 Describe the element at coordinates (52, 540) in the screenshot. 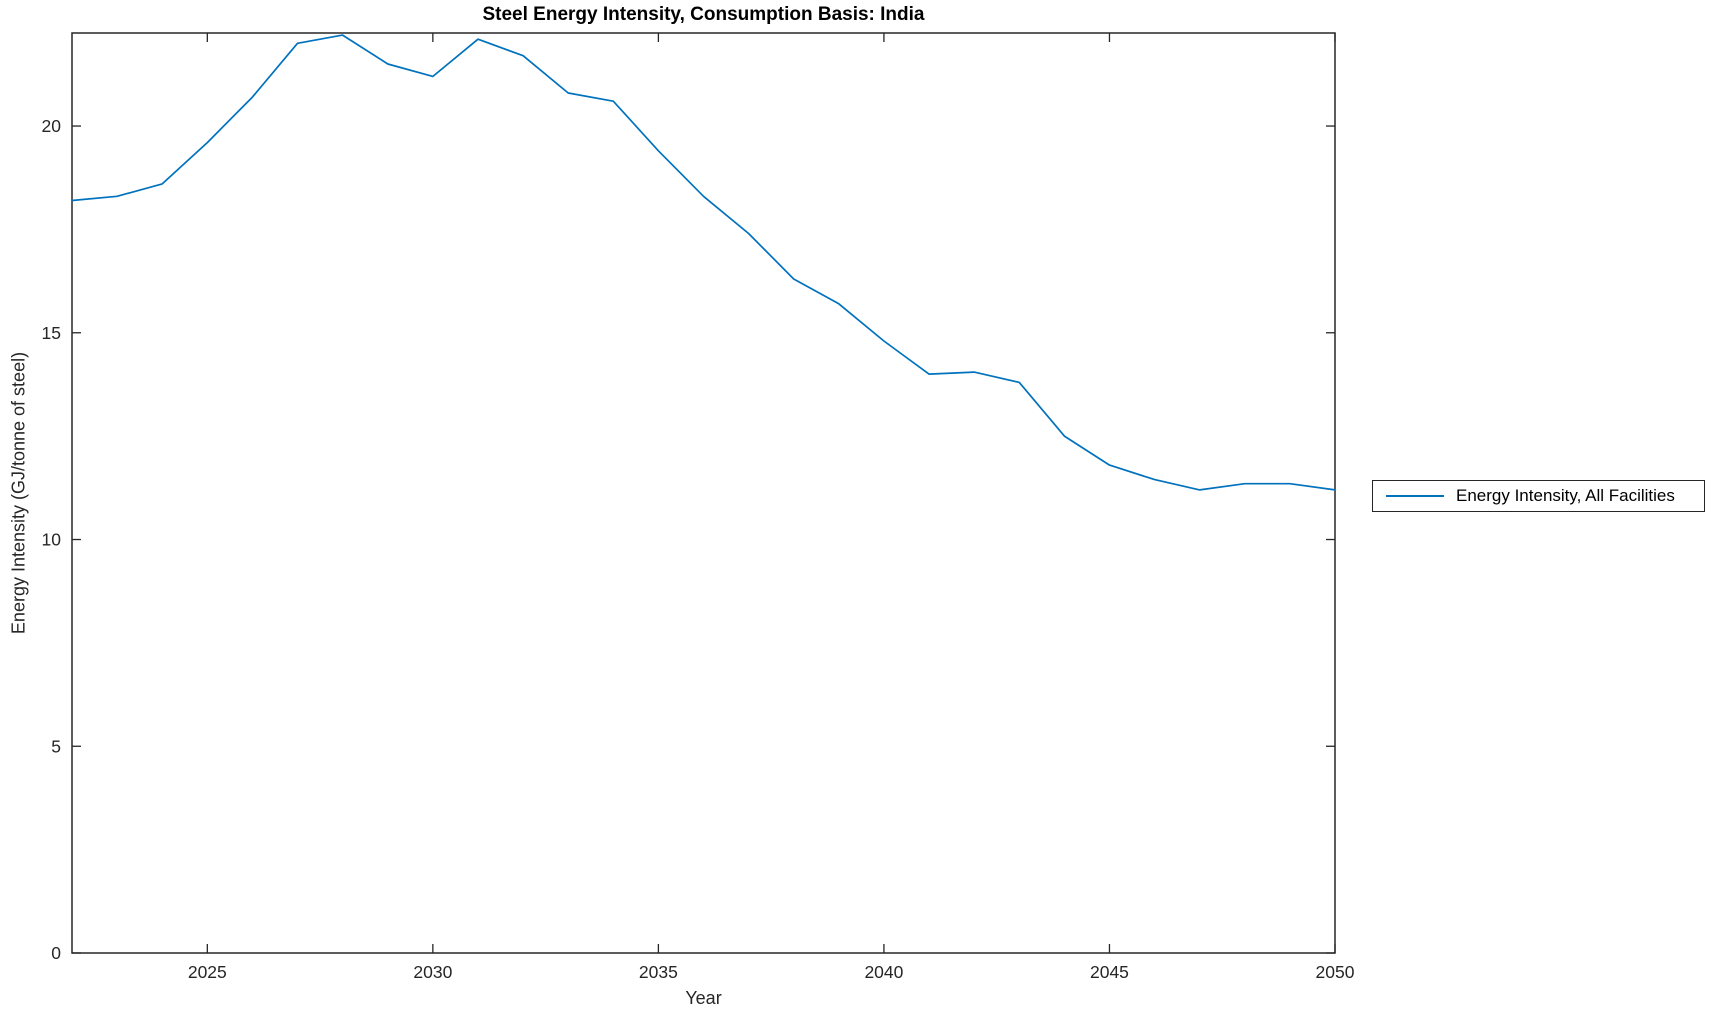

I see `y-tick-label: 10` at that location.